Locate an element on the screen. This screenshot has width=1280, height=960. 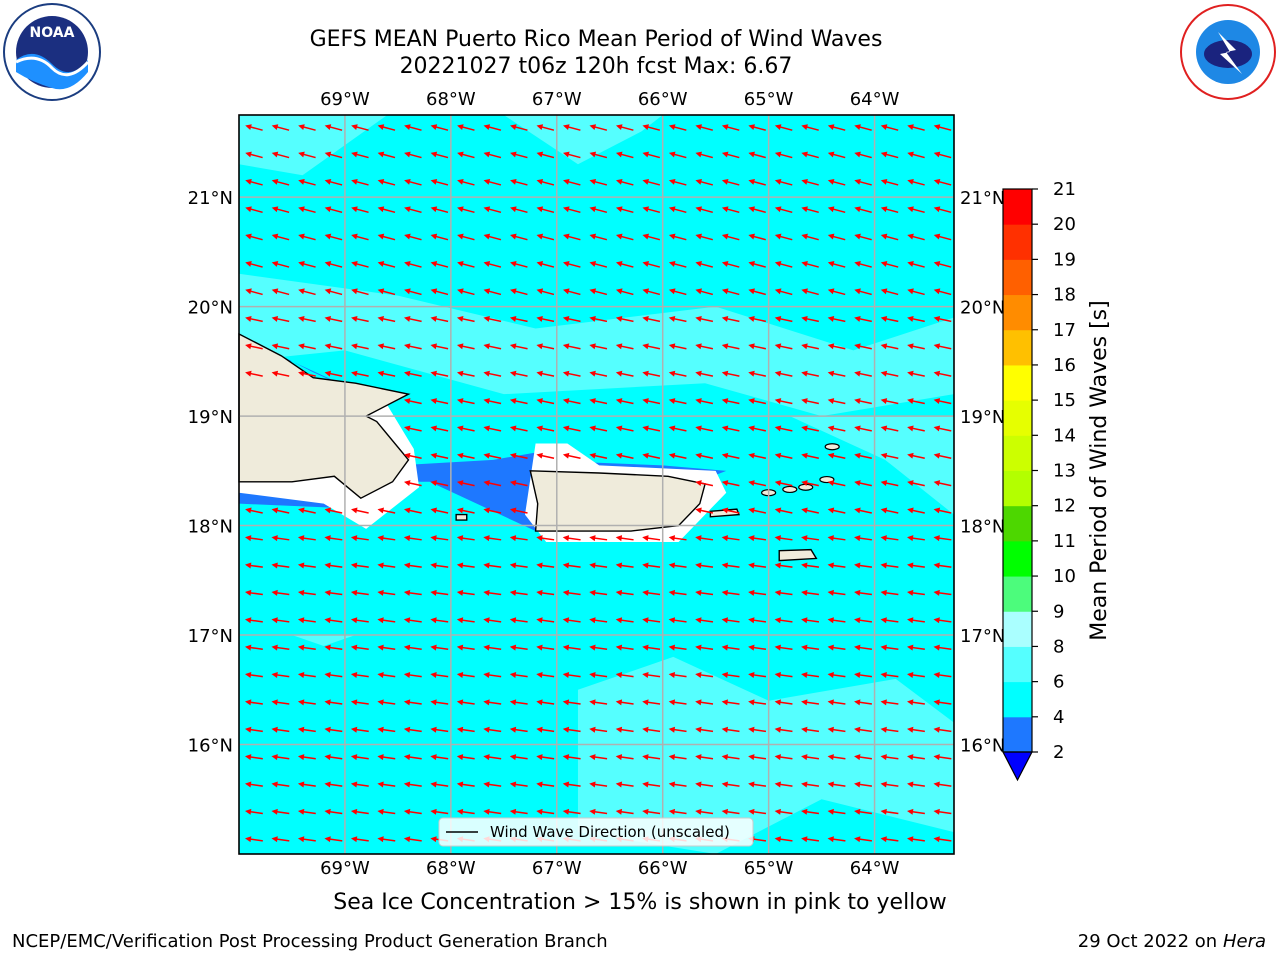
colorbar-segment is located at coordinates (1017, 734).